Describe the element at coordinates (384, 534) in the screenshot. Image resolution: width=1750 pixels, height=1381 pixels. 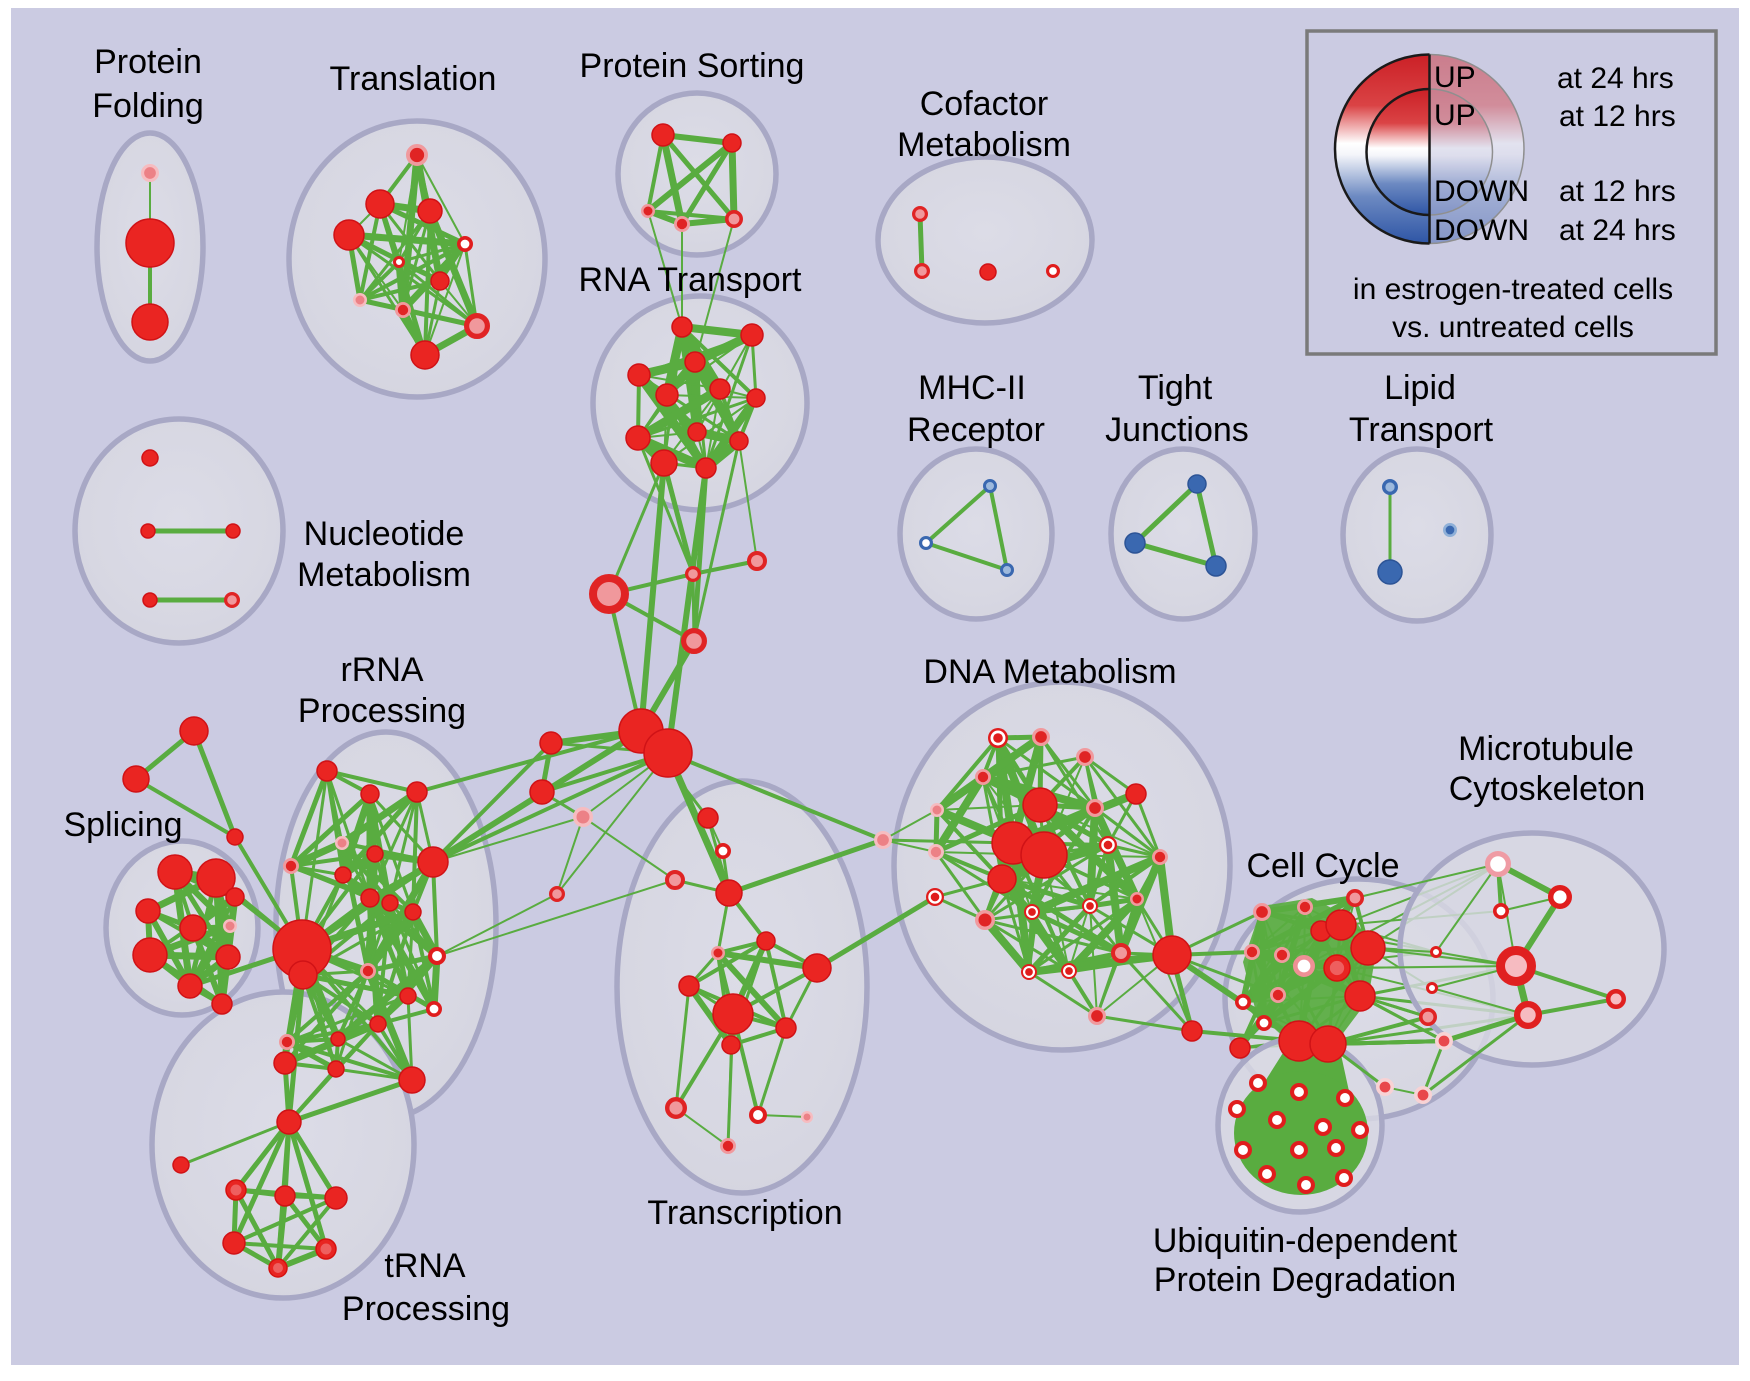
I see `svg-text: Nucleotide` at that location.